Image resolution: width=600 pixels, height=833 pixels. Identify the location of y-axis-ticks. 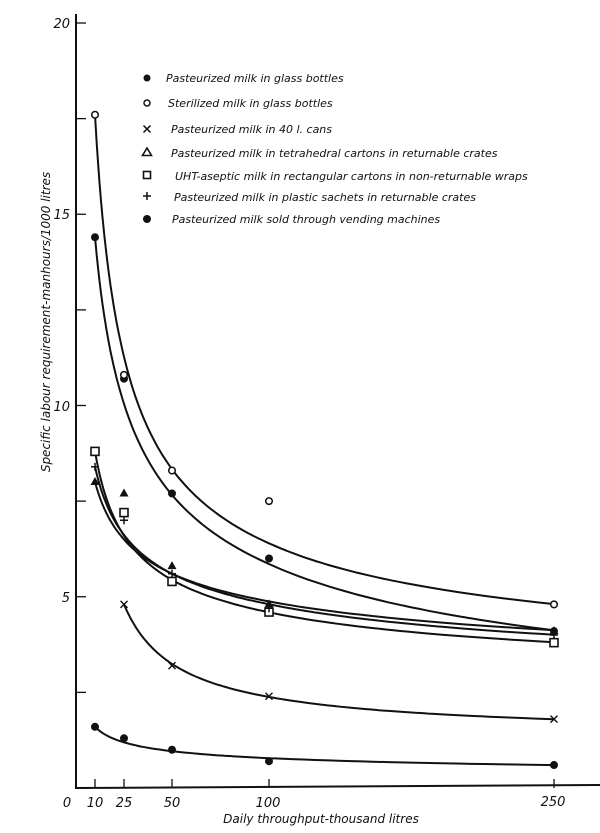
(81, 405).